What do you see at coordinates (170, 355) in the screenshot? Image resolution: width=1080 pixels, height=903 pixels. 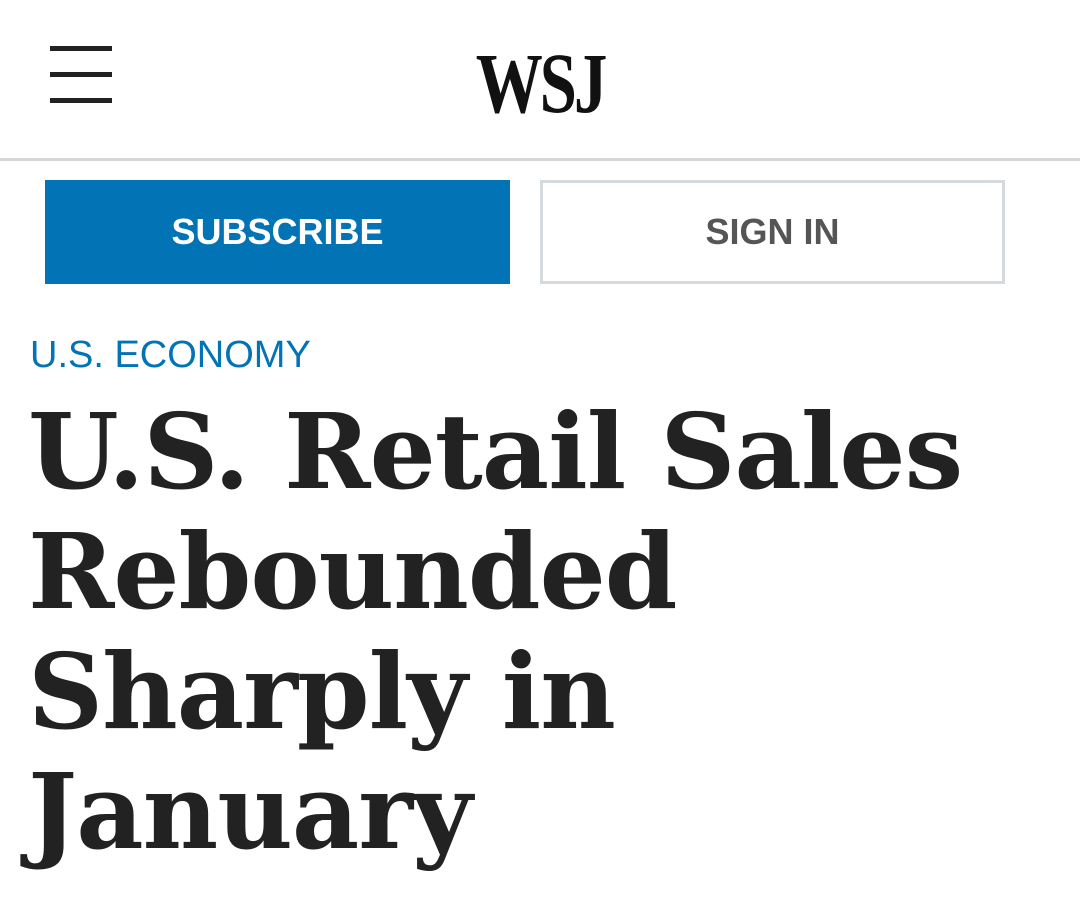 I see `section-link: U.S. ECONOMY` at bounding box center [170, 355].